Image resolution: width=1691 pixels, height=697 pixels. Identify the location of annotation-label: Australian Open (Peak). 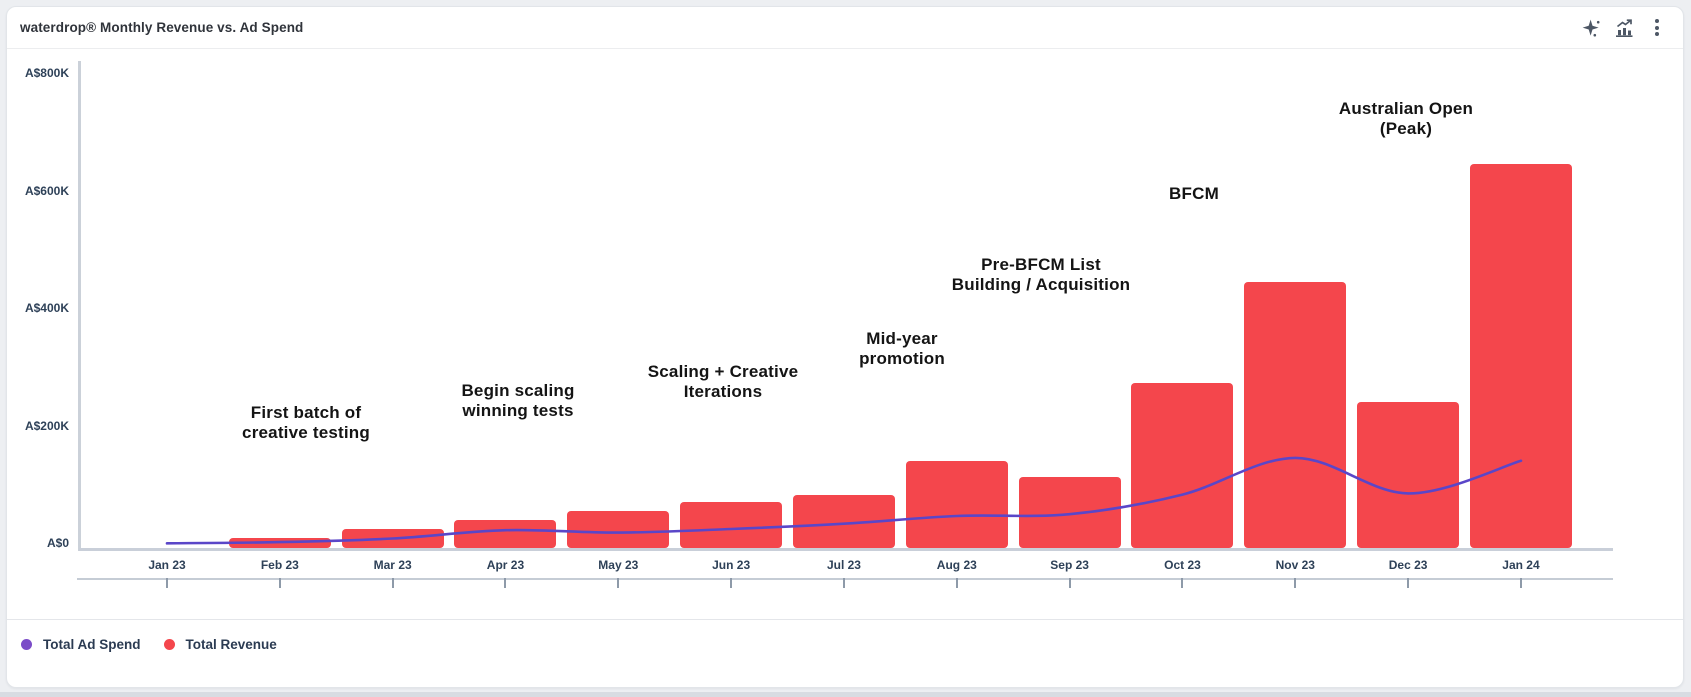
(1406, 118).